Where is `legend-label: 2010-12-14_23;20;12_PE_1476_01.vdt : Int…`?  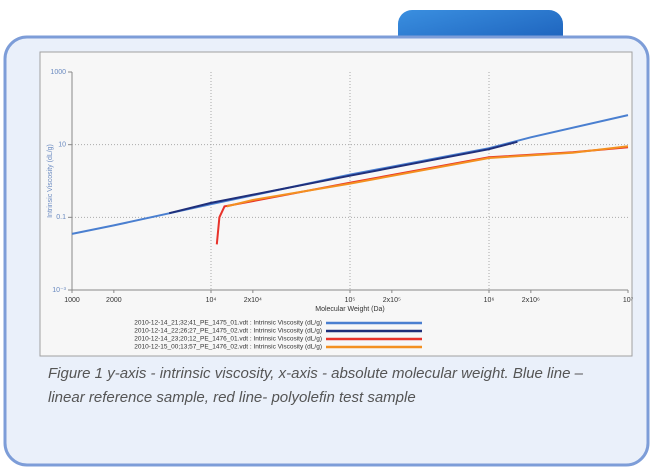
legend-label: 2010-12-14_23;20;12_PE_1476_01.vdt : Int… is located at coordinates (228, 339).